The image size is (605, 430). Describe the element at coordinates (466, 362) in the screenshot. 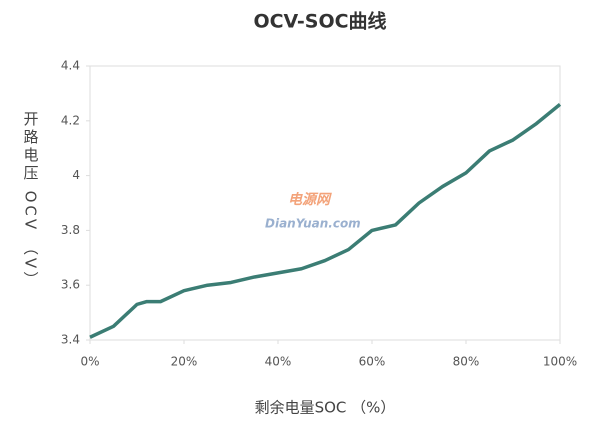

I see `x-tick-label: 80%` at that location.